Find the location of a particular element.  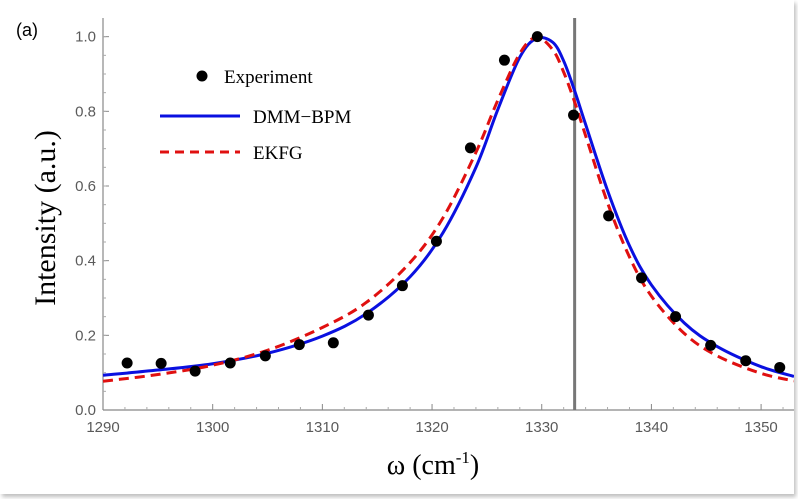

x-axis-label-main: ω (cm is located at coordinates (421, 465).